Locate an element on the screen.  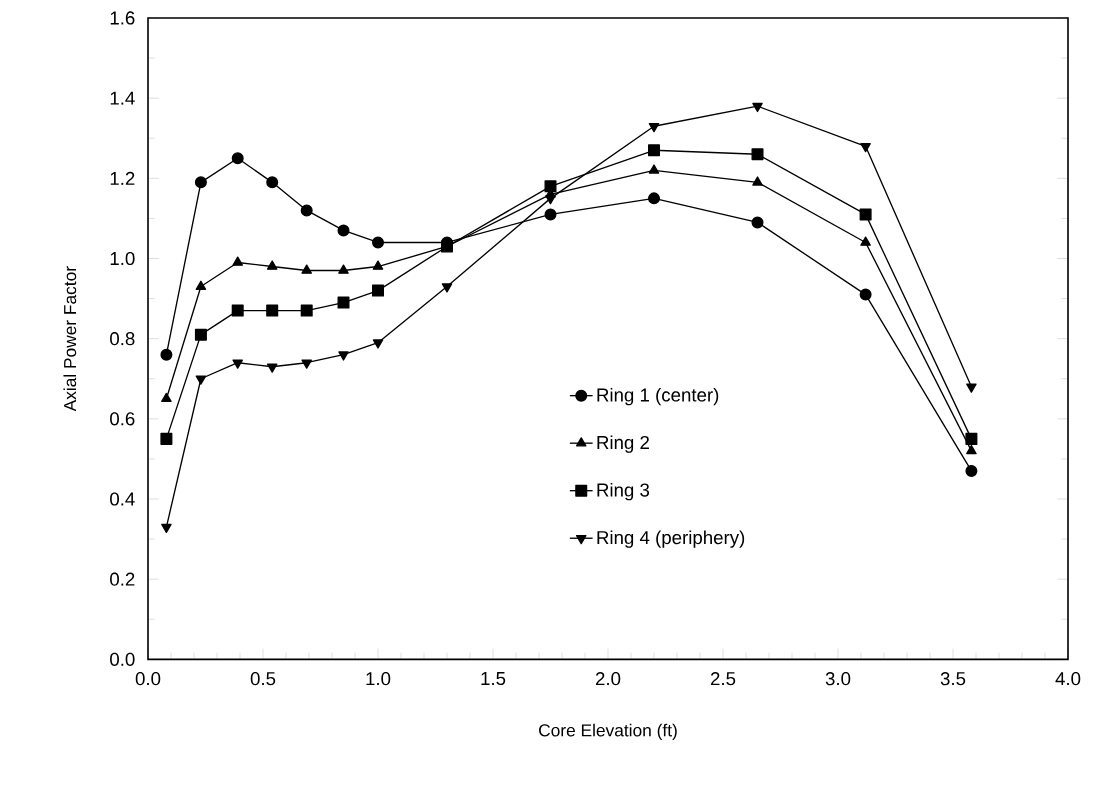
x-tick-label: 1.5 is located at coordinates (493, 679).